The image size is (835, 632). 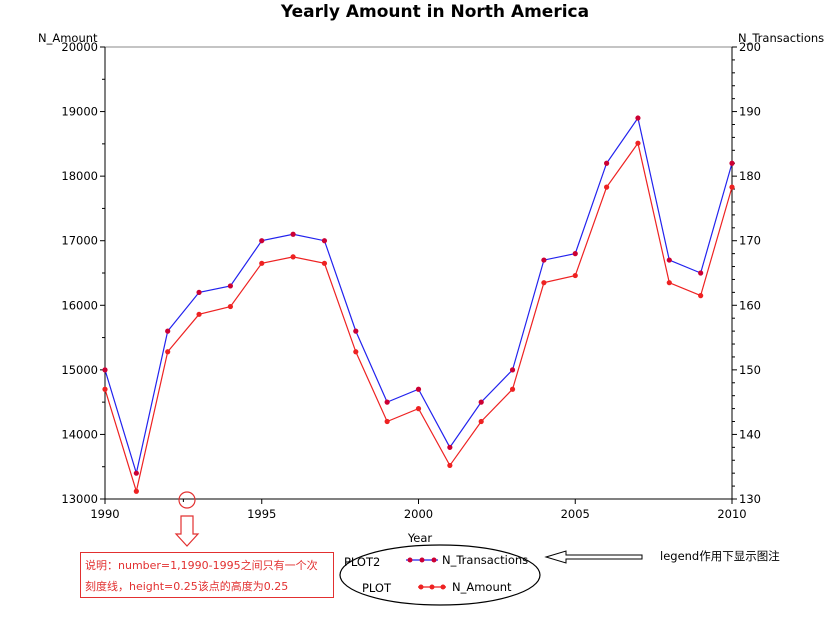 I want to click on legend-ellipse, so click(x=440, y=575).